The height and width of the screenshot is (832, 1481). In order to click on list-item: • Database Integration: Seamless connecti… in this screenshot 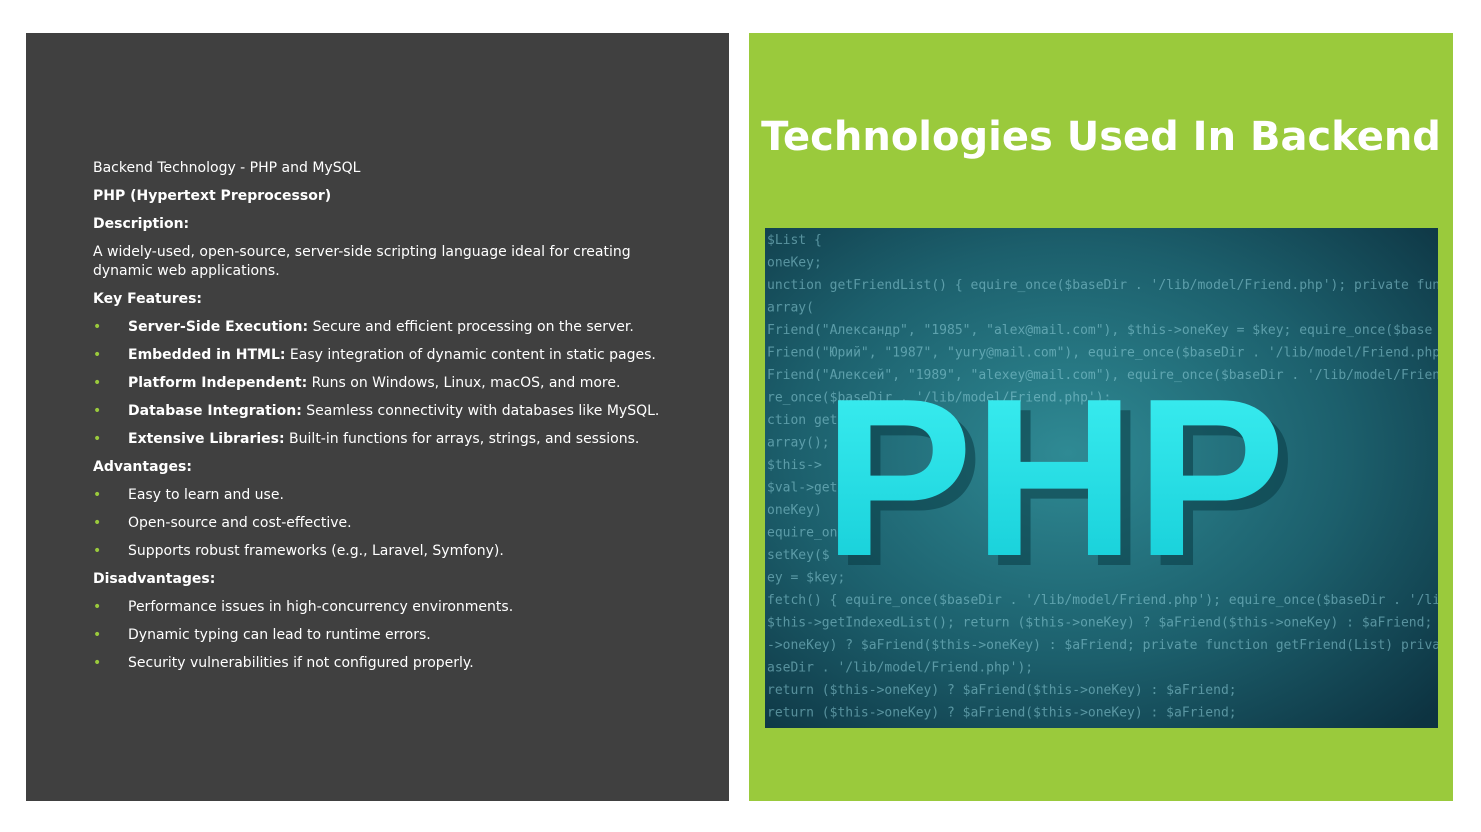, I will do `click(393, 411)`.